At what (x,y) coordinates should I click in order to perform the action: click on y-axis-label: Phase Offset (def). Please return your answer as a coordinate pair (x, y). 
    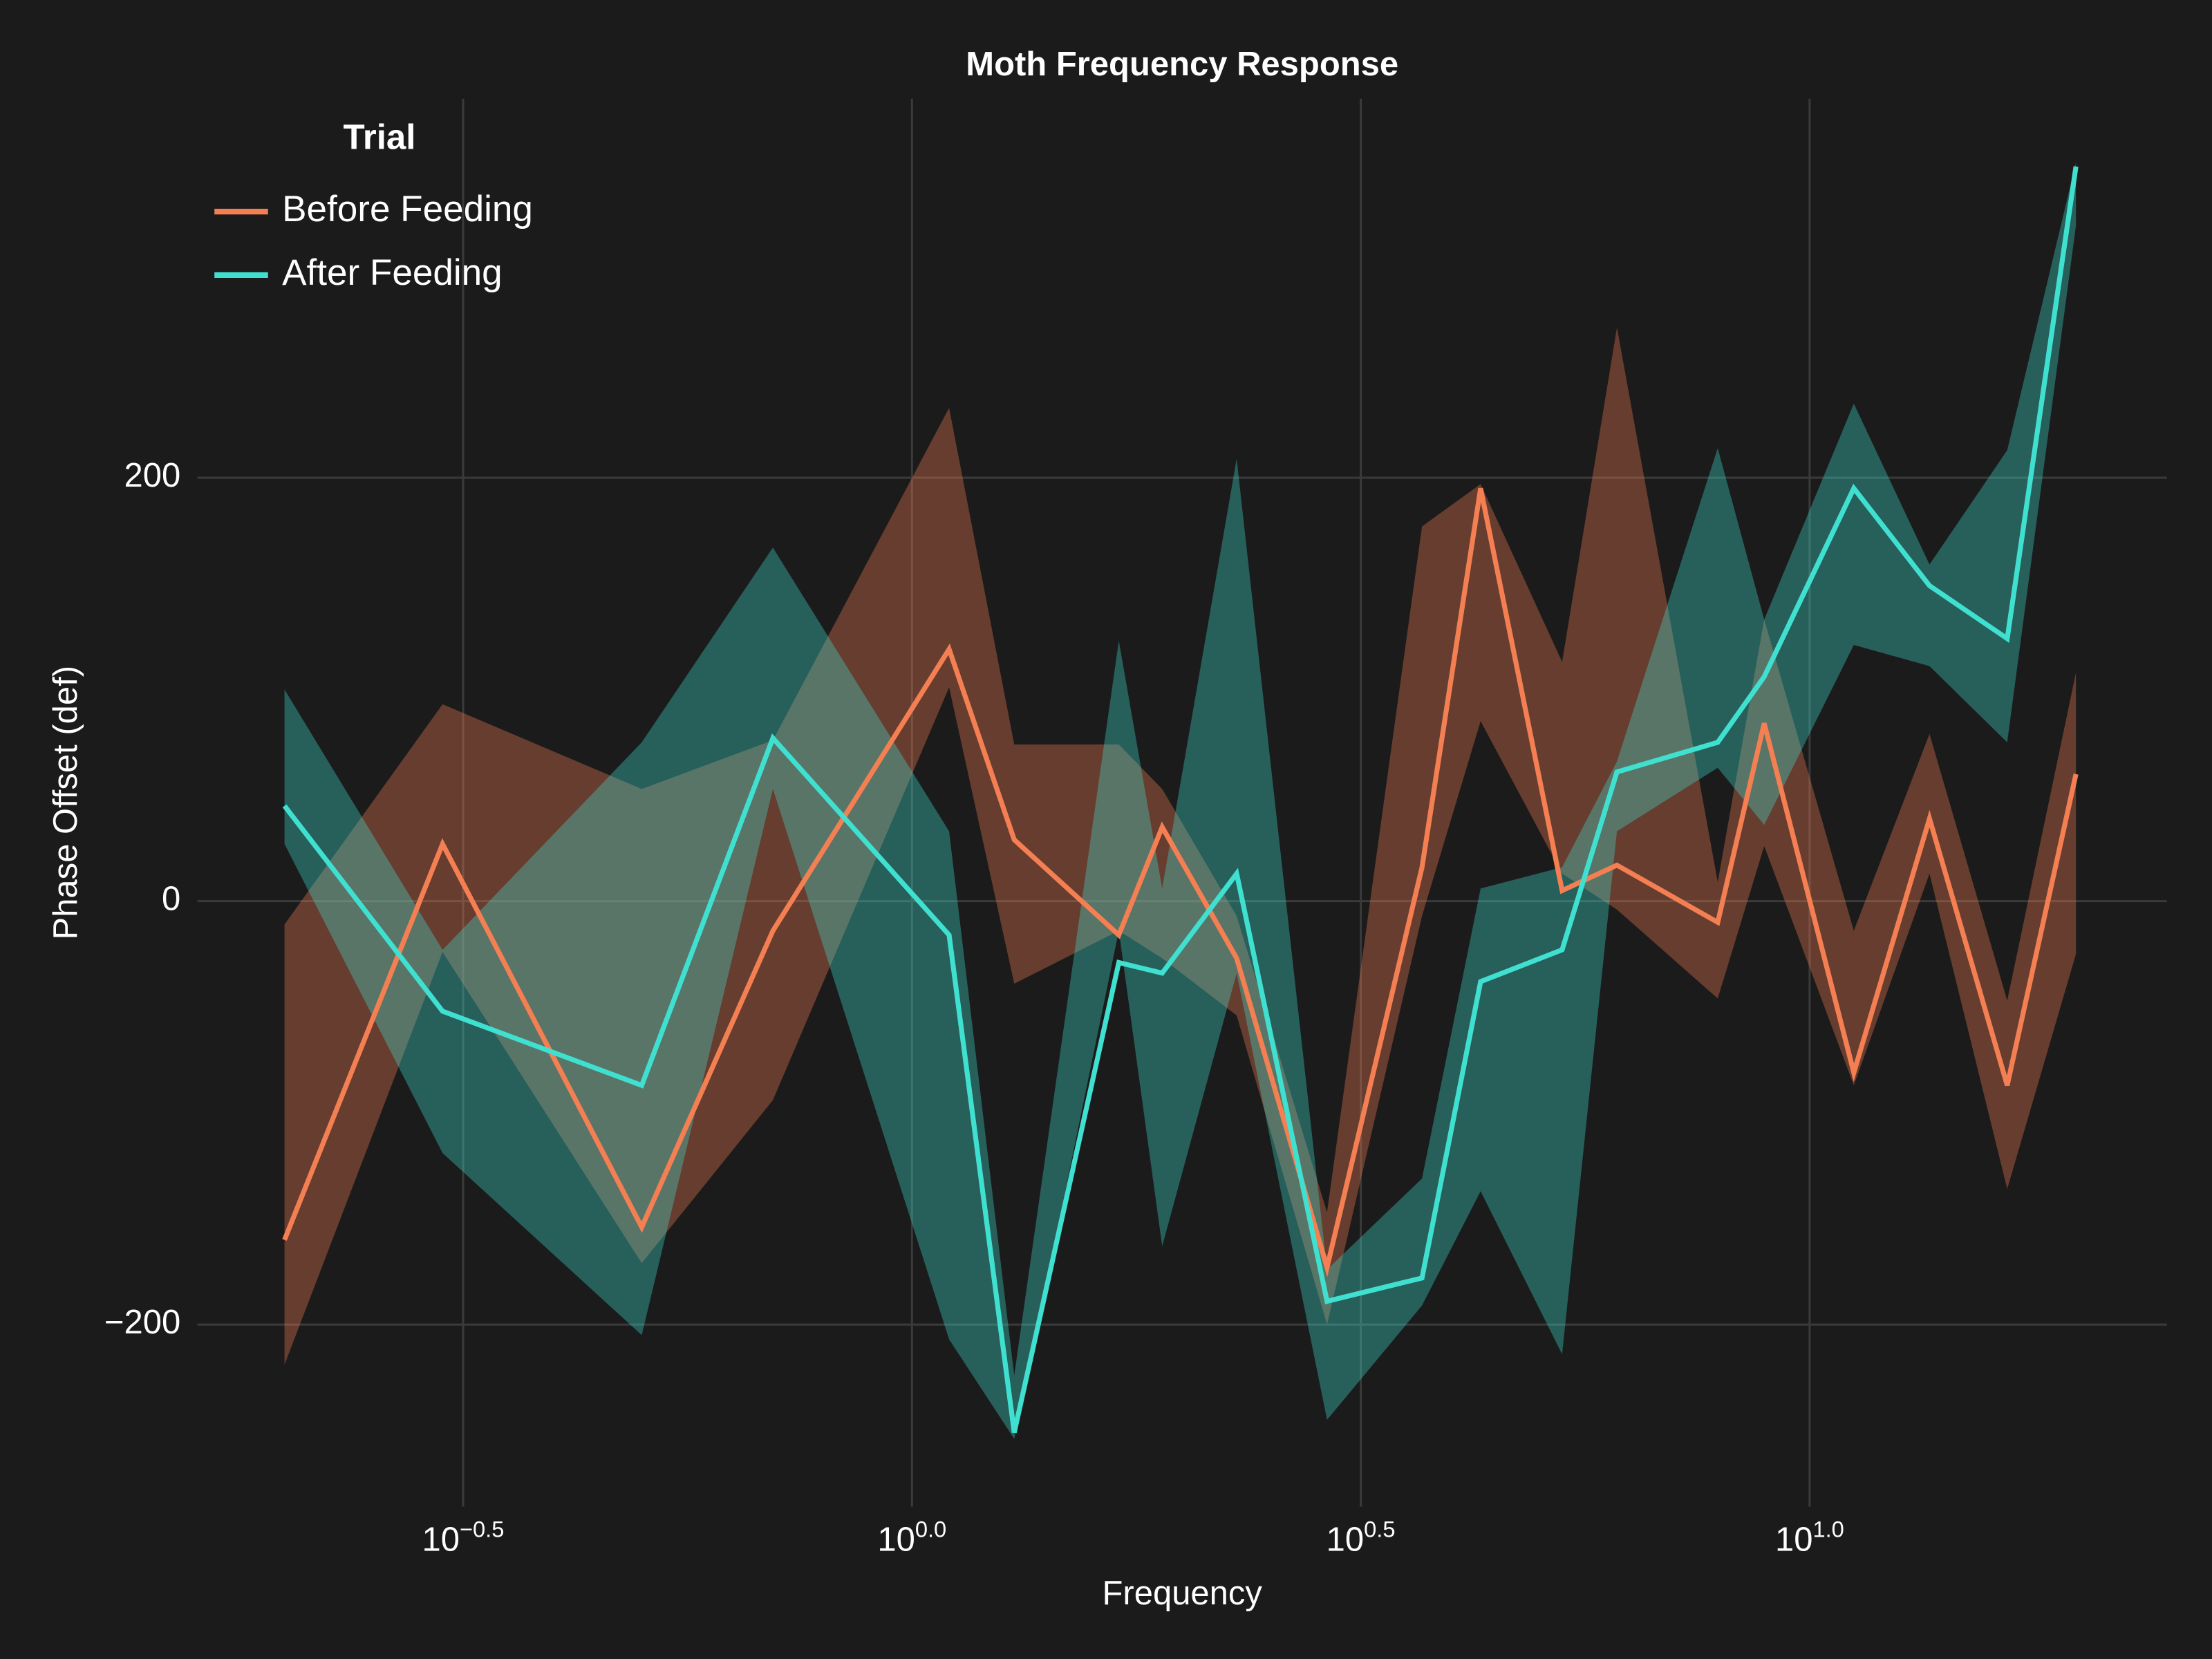
    Looking at the image, I should click on (65, 803).